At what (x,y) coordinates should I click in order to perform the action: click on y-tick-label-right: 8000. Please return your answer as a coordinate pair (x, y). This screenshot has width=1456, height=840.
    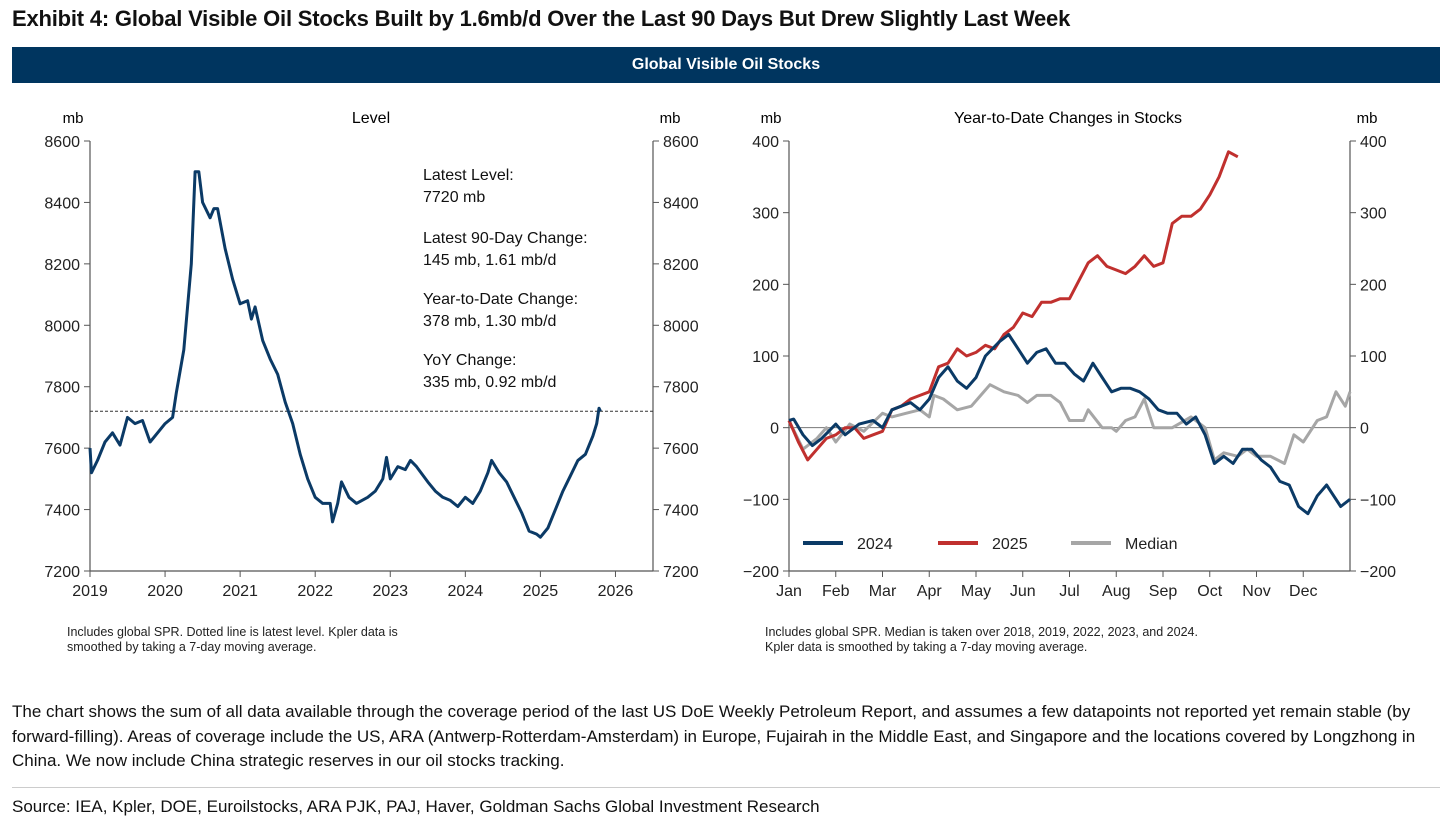
    Looking at the image, I should click on (681, 326).